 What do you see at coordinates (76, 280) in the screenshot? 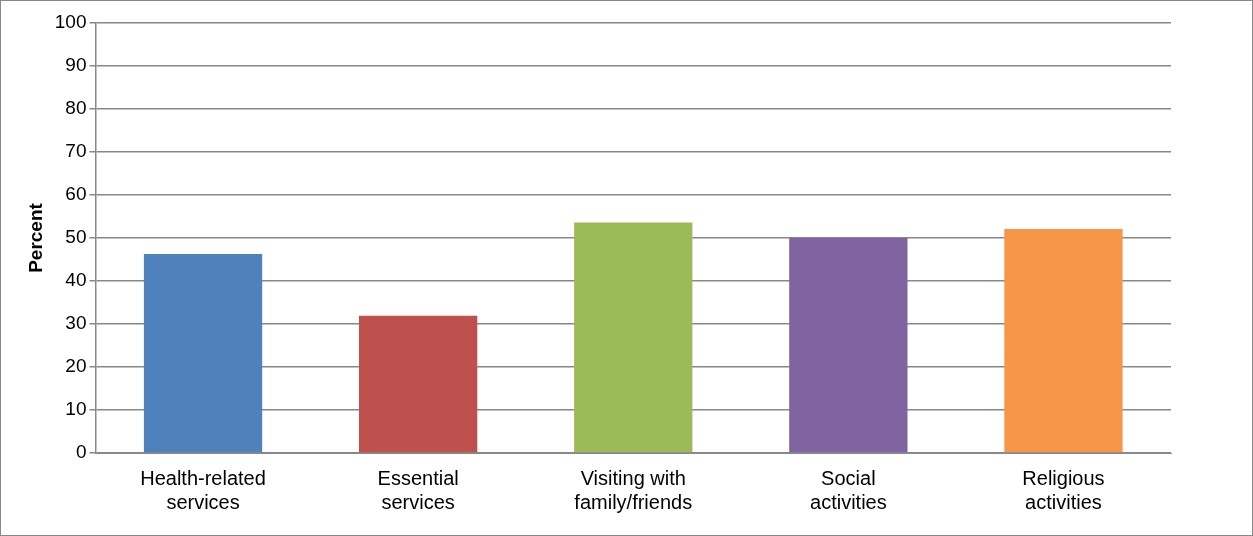
I see `y-tick-label: 40` at bounding box center [76, 280].